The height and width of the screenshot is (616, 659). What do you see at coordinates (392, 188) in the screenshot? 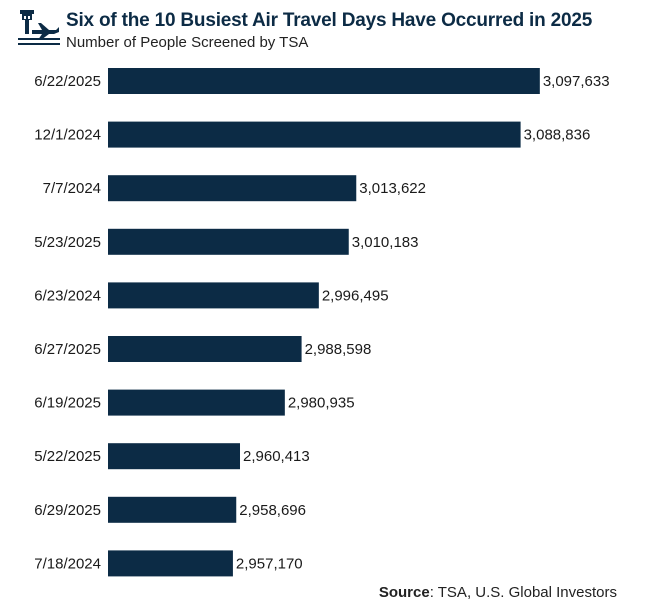
I see `value-label: 3,013,622` at bounding box center [392, 188].